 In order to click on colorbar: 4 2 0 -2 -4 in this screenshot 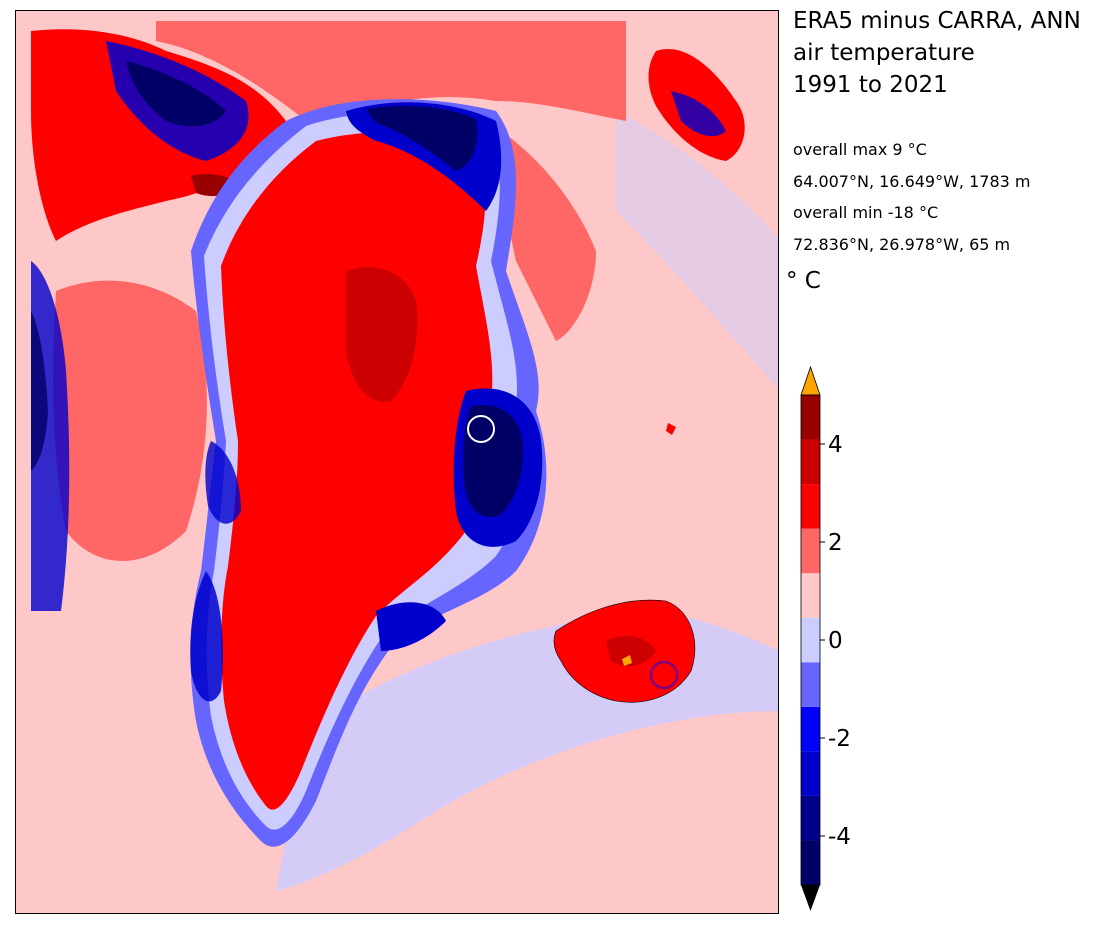, I will do `click(825, 638)`.